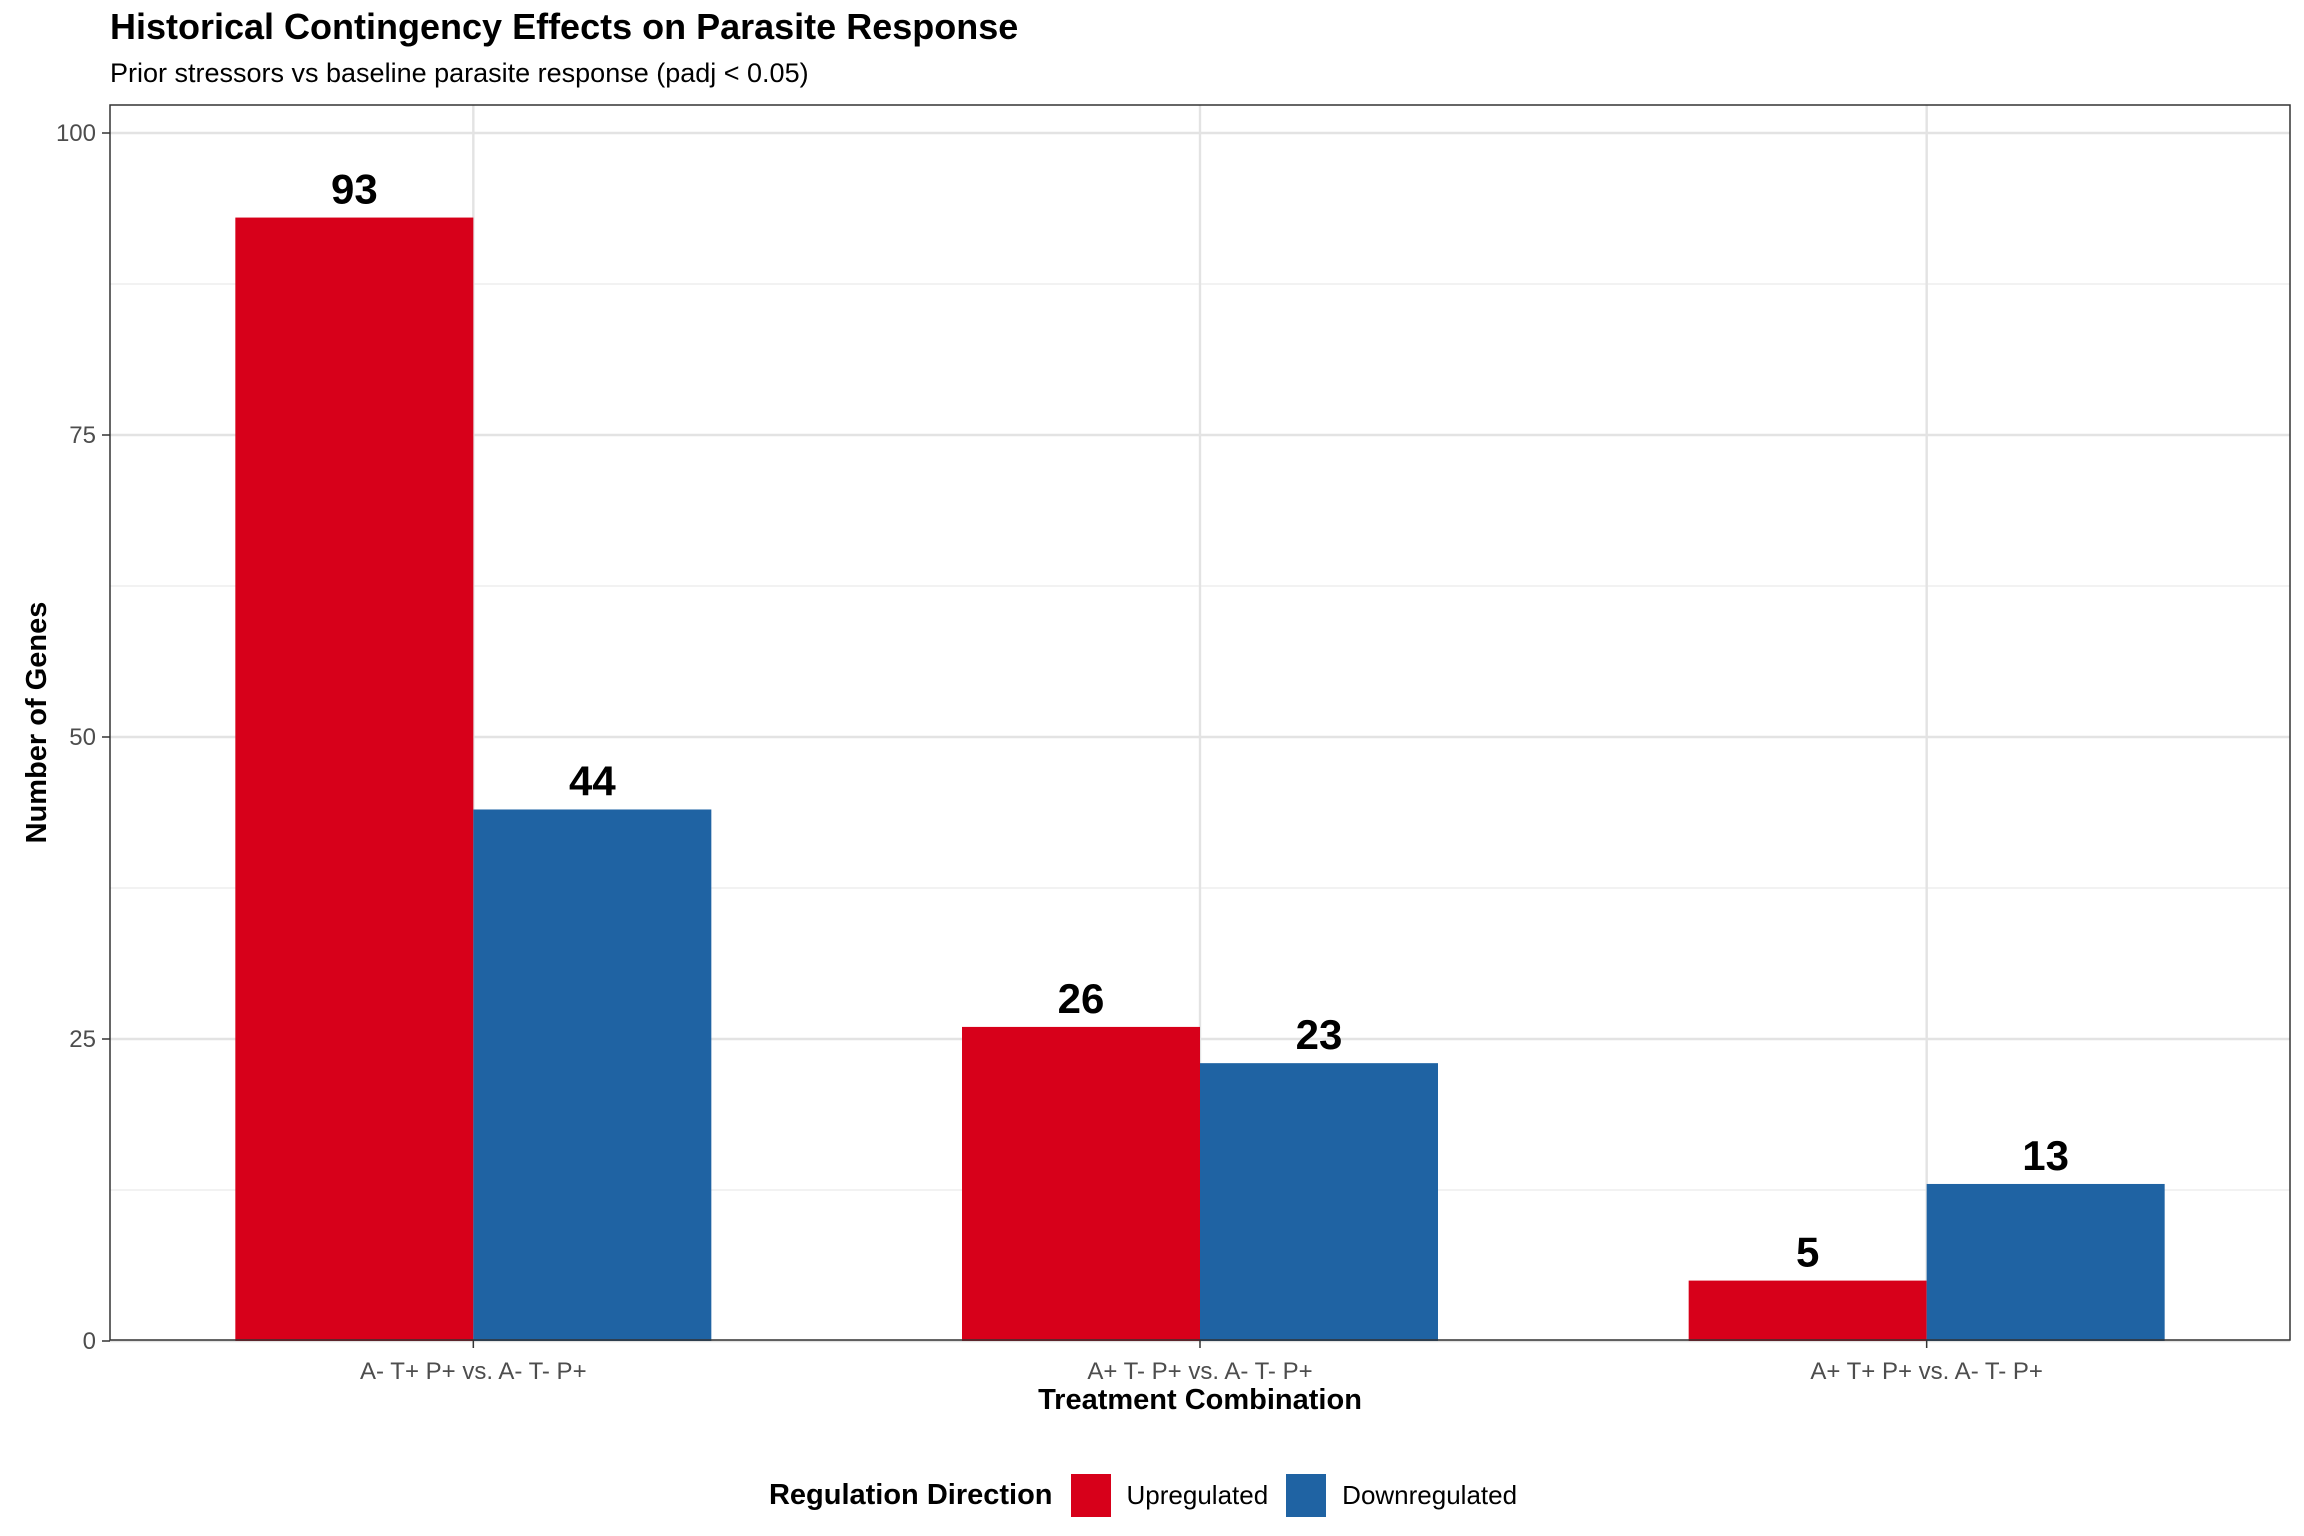 The height and width of the screenshot is (1536, 2304). What do you see at coordinates (1430, 1494) in the screenshot?
I see `legend-label-downregulated: Downregulated` at bounding box center [1430, 1494].